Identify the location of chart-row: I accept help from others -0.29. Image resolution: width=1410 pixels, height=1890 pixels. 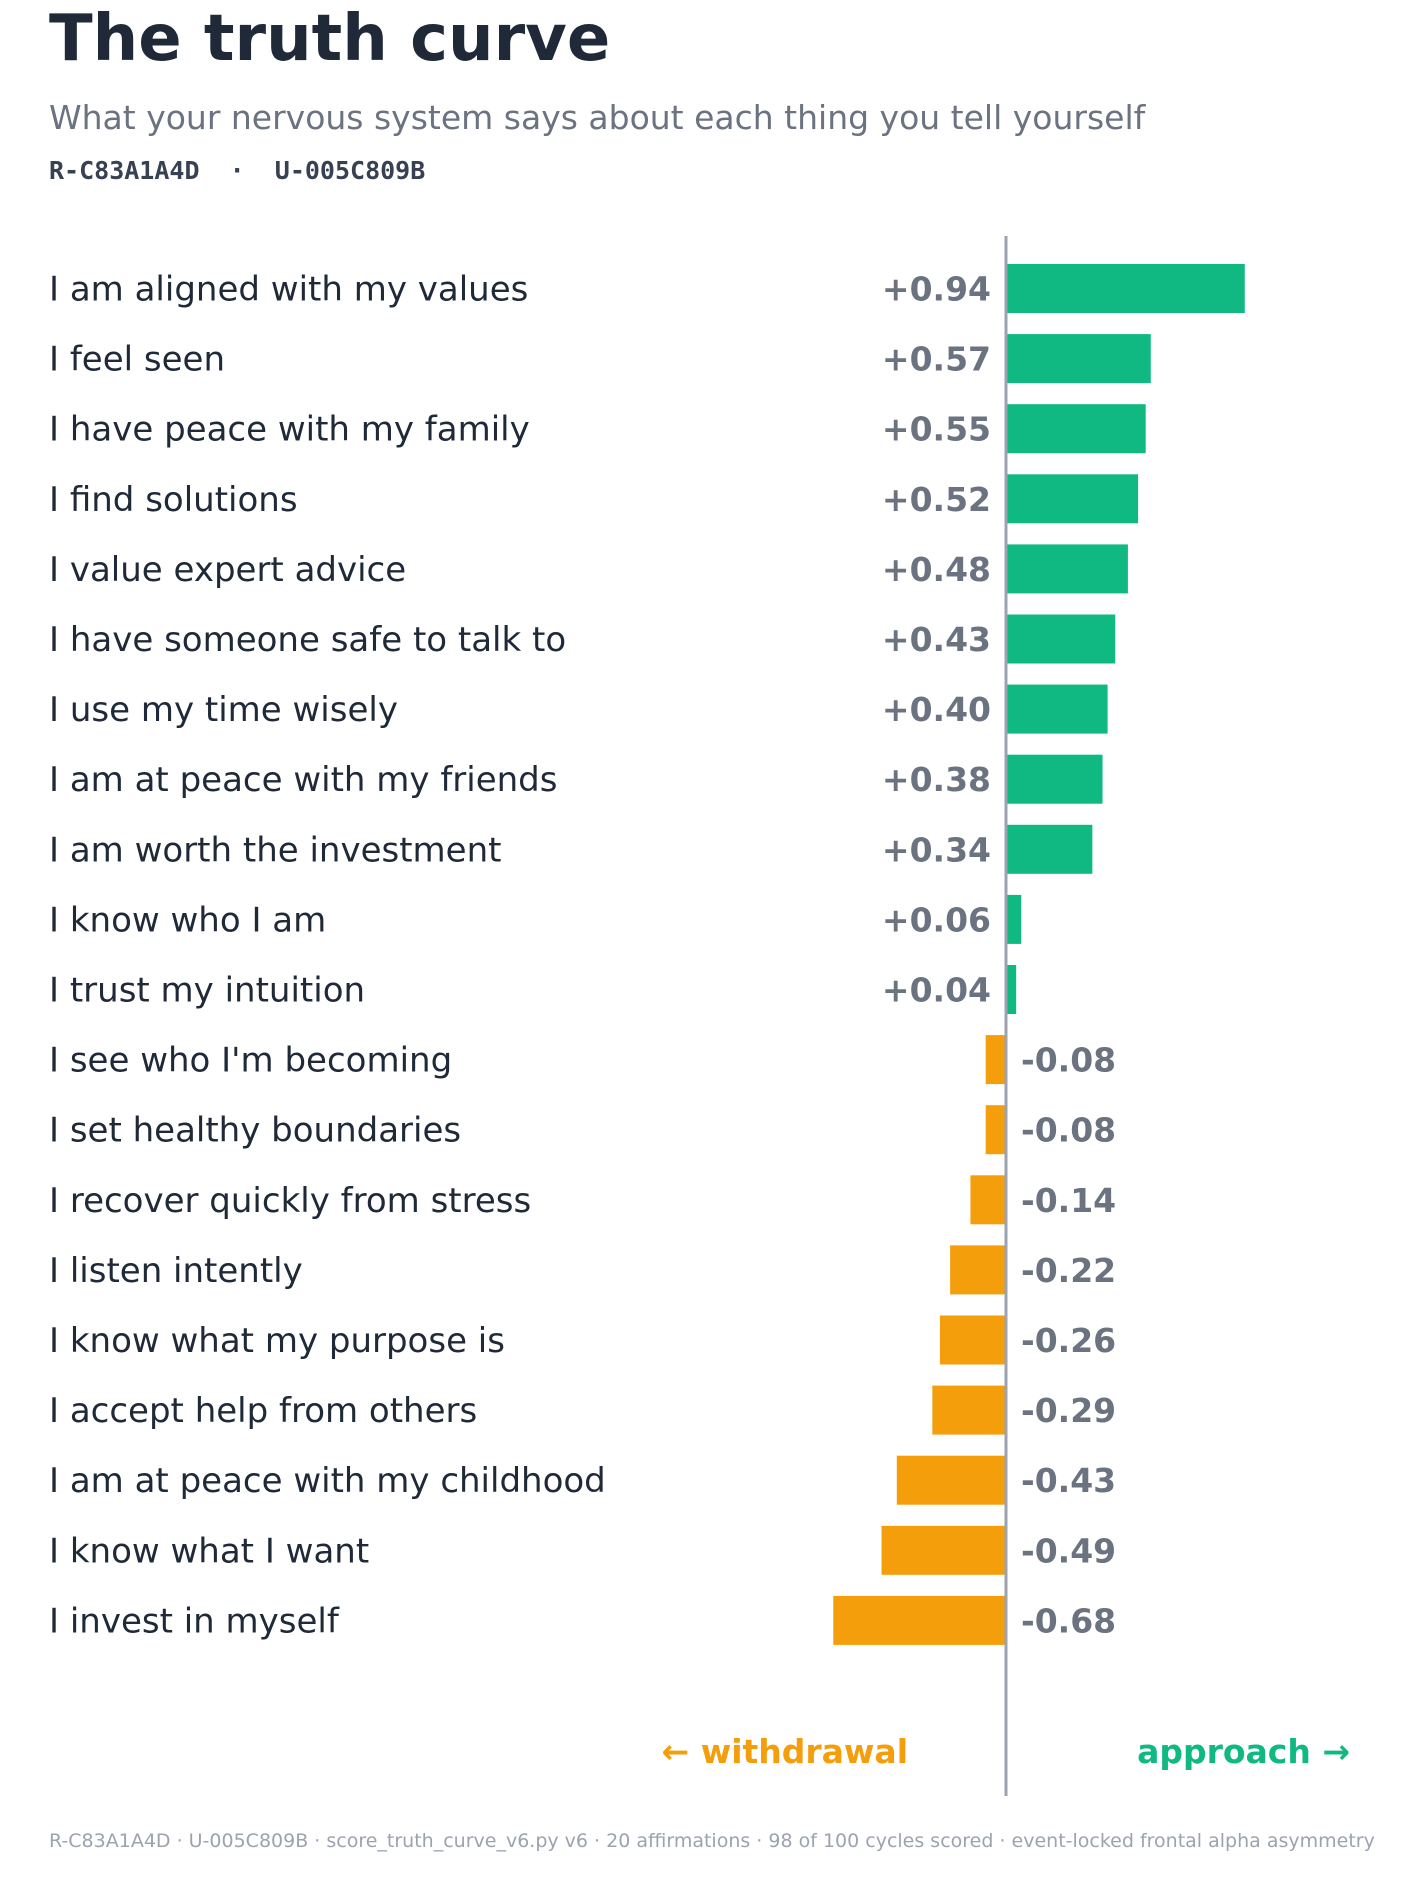
(582, 1410).